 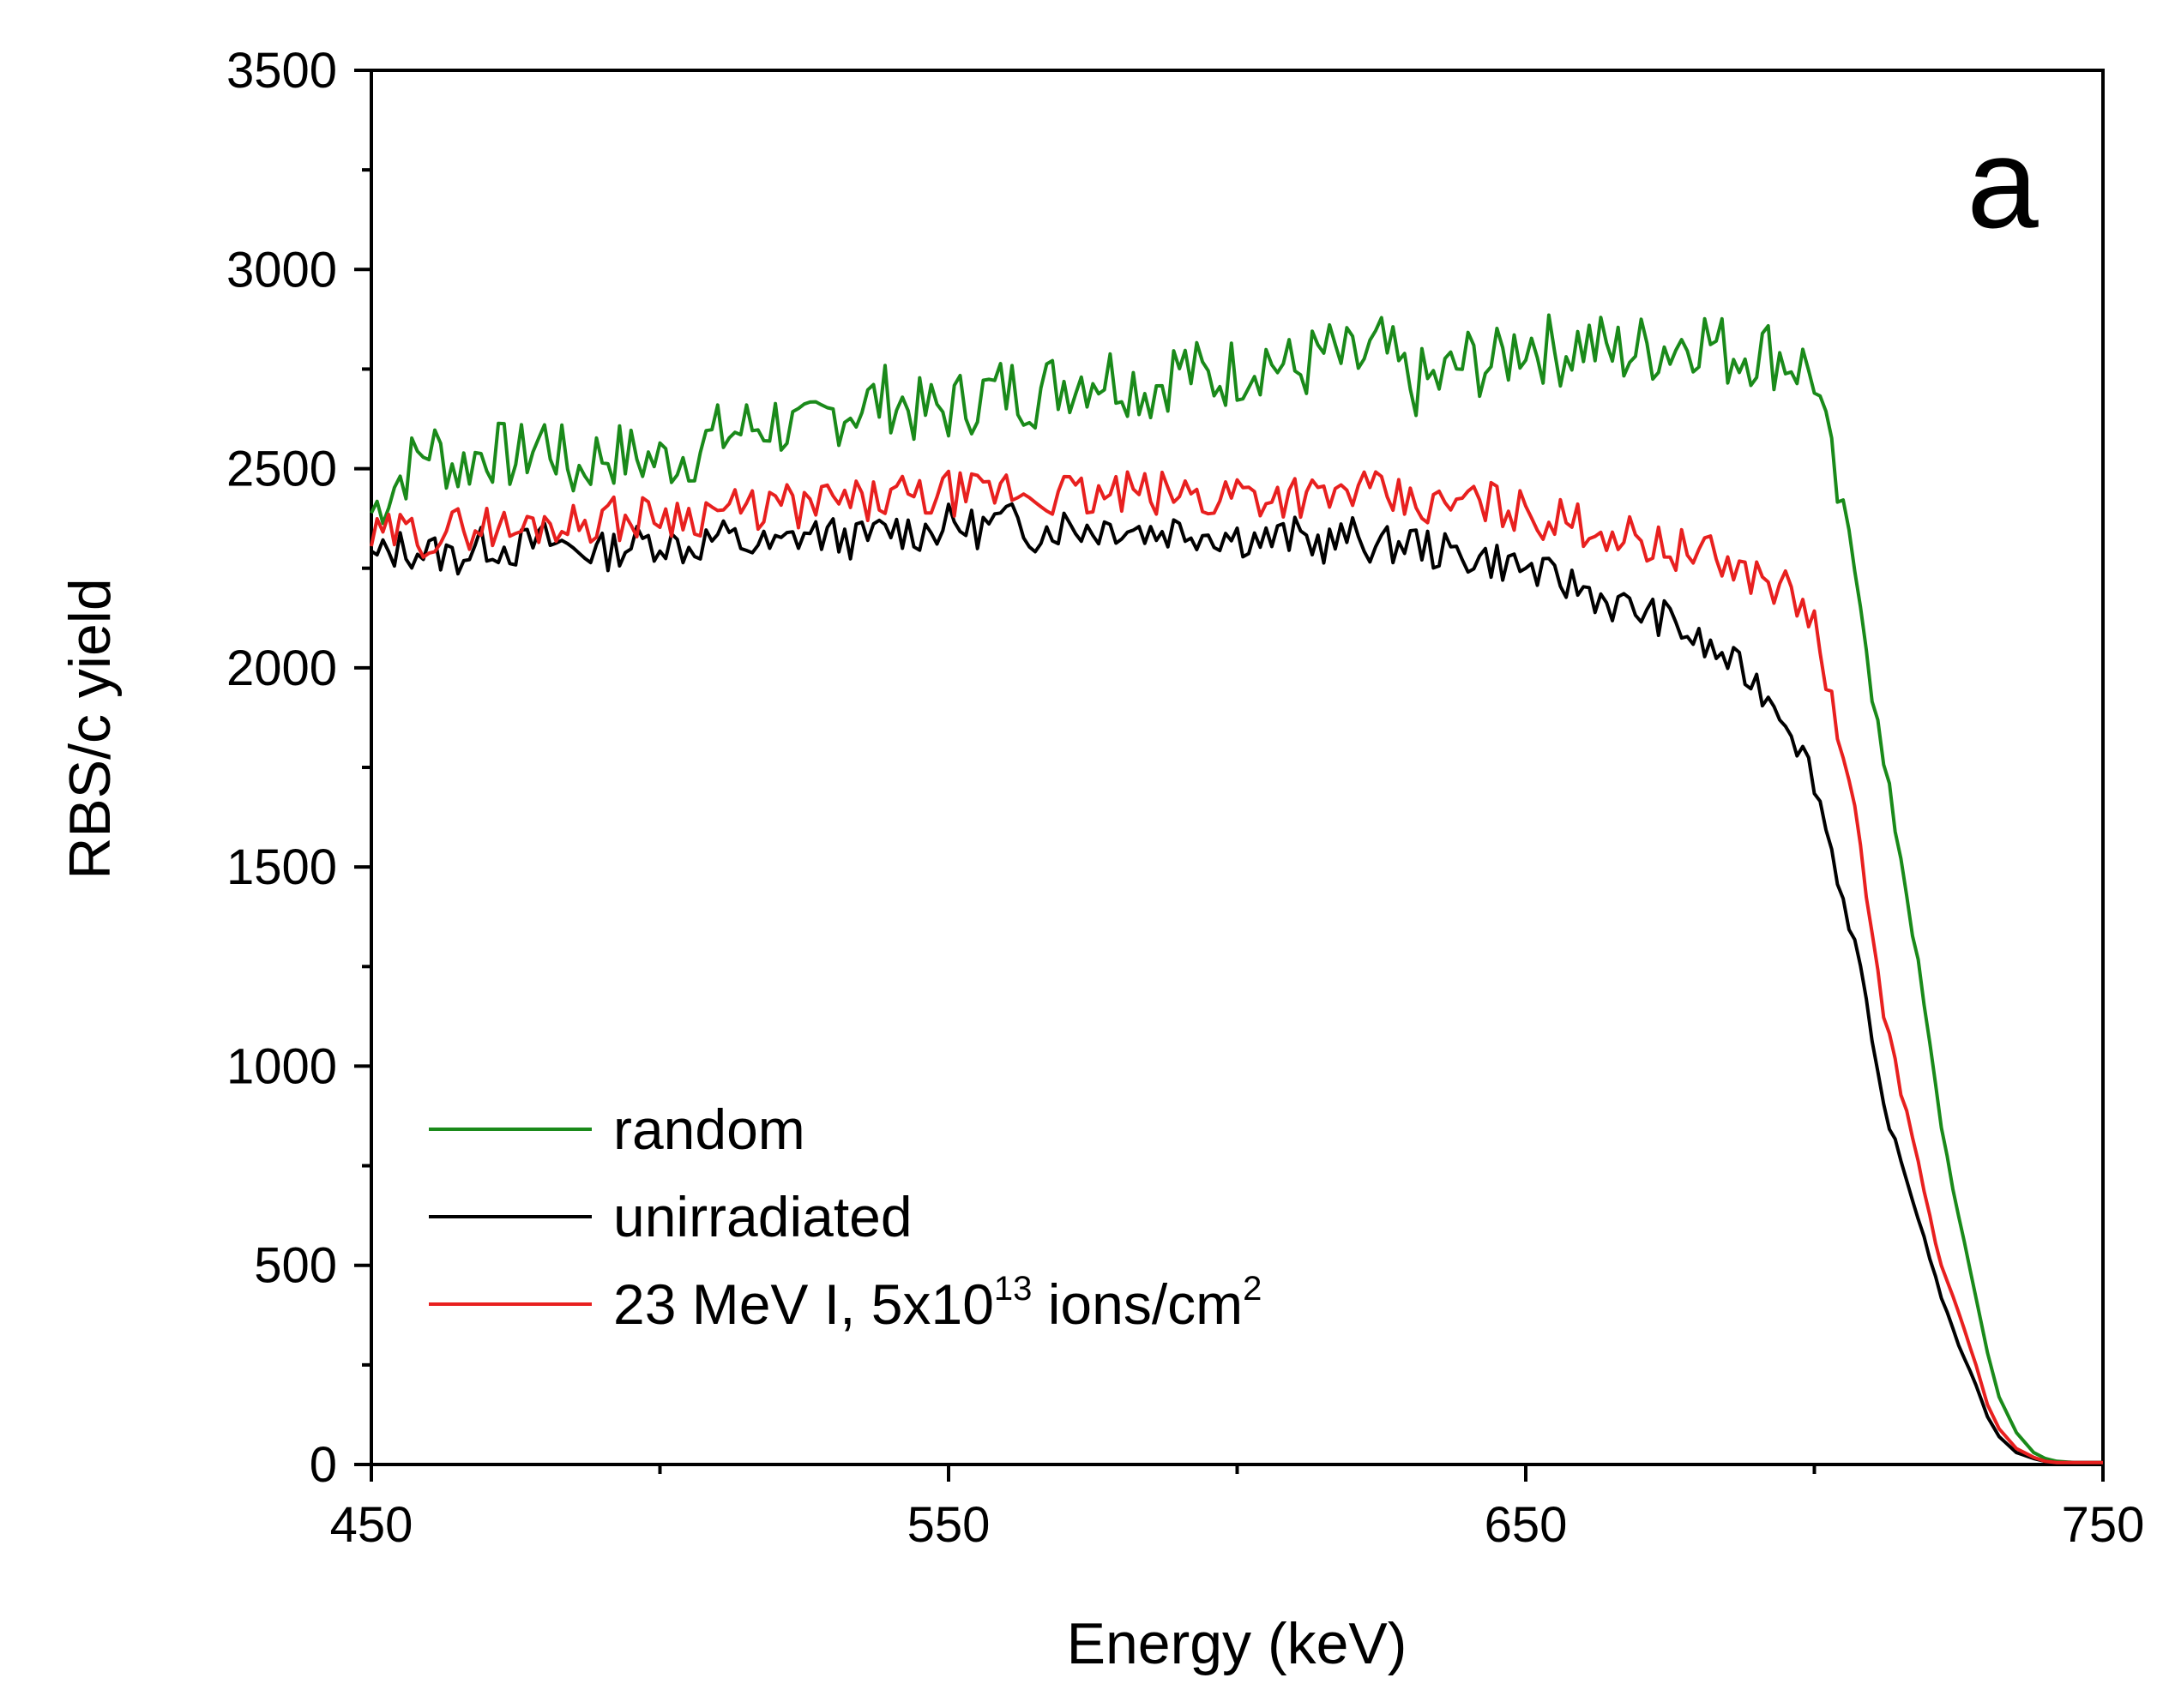 What do you see at coordinates (372, 1525) in the screenshot?
I see `x-tick-label: 450` at bounding box center [372, 1525].